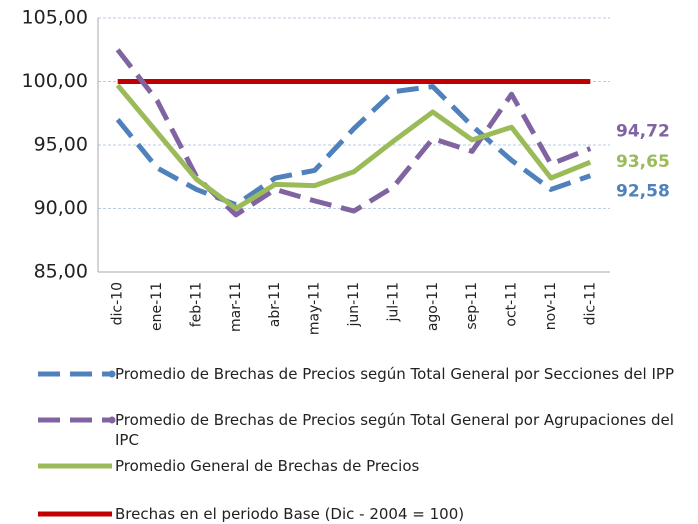 This screenshot has height=524, width=698. I want to click on x-tick-label: dic-10, so click(118, 303).